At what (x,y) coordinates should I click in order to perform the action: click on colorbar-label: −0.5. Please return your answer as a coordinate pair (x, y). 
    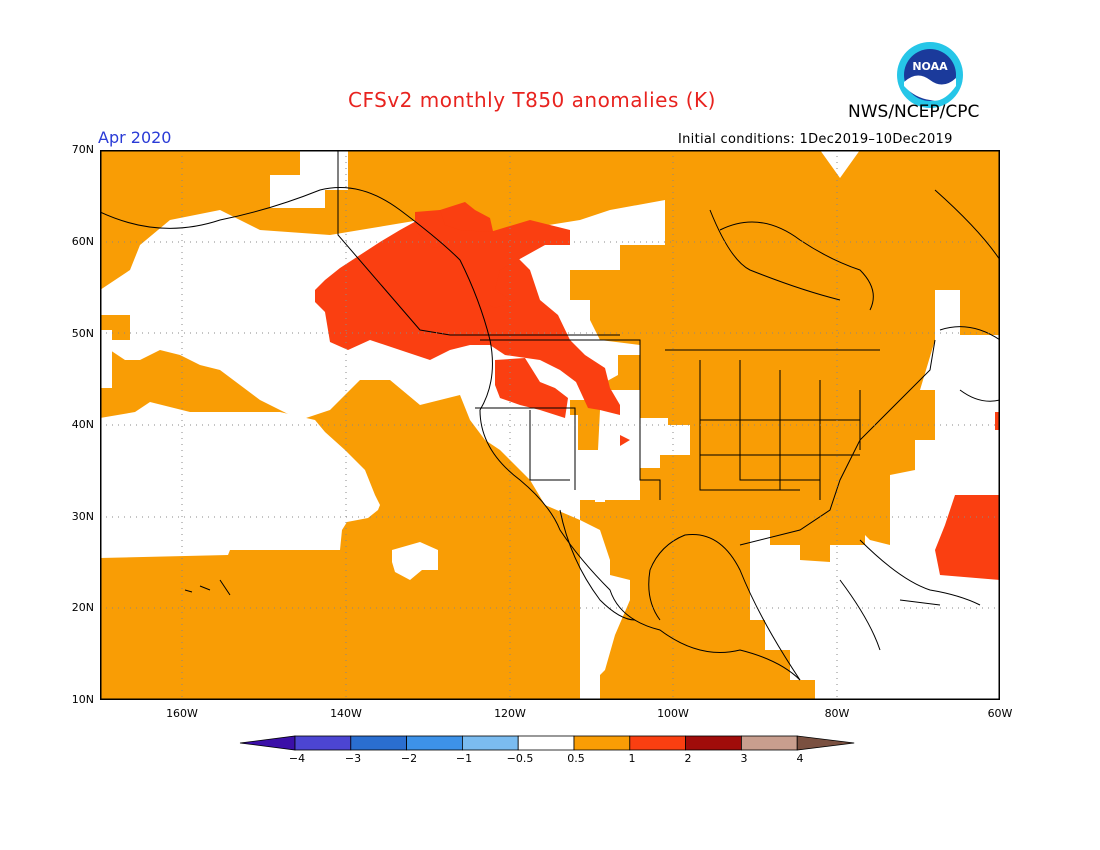
    Looking at the image, I should click on (520, 758).